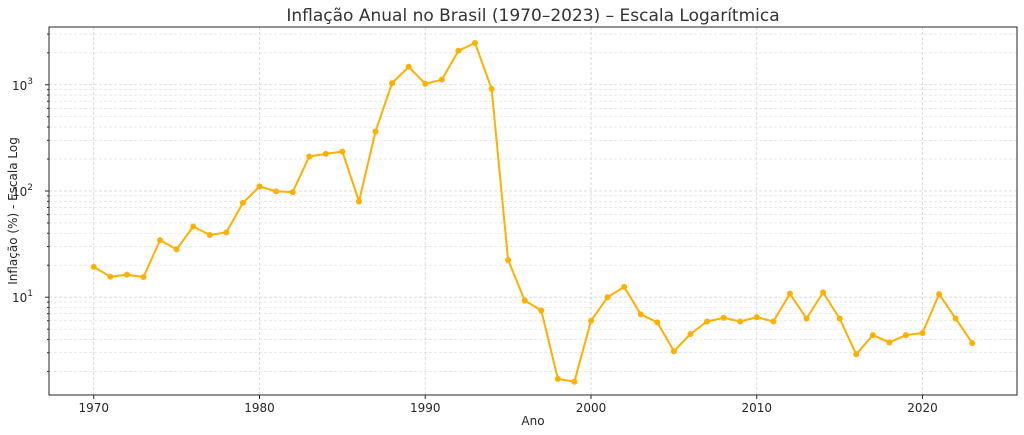 The image size is (1024, 435). I want to click on x-axis-label: Ano, so click(532, 421).